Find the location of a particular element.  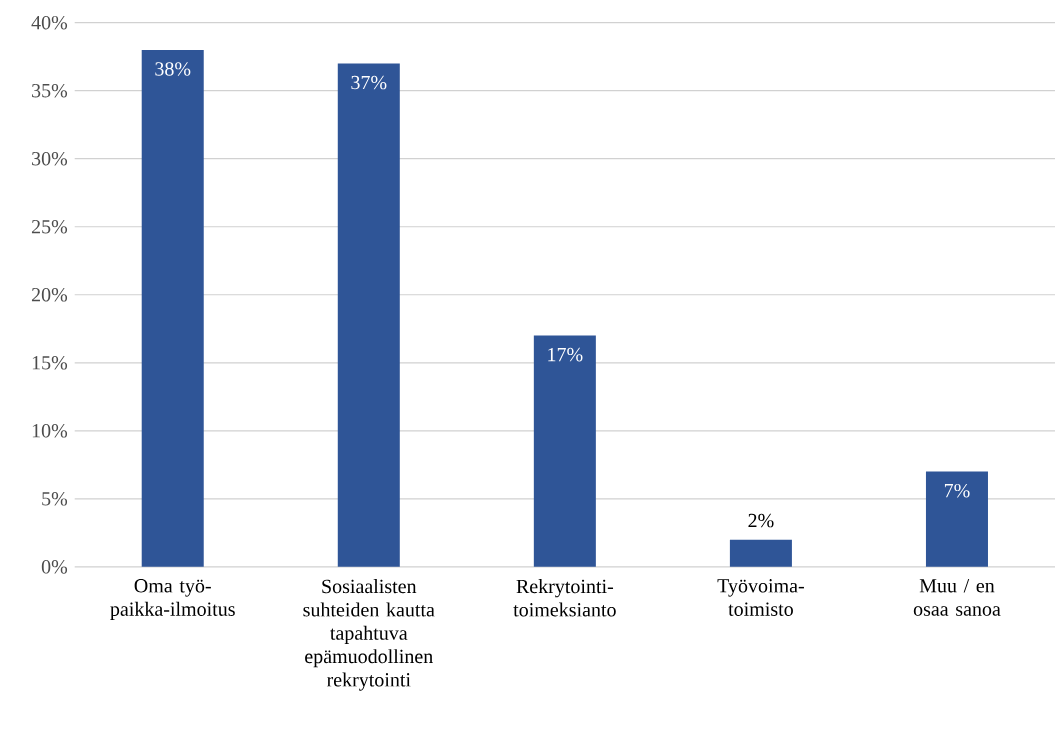

y-tick-label: 0% is located at coordinates (54, 567).